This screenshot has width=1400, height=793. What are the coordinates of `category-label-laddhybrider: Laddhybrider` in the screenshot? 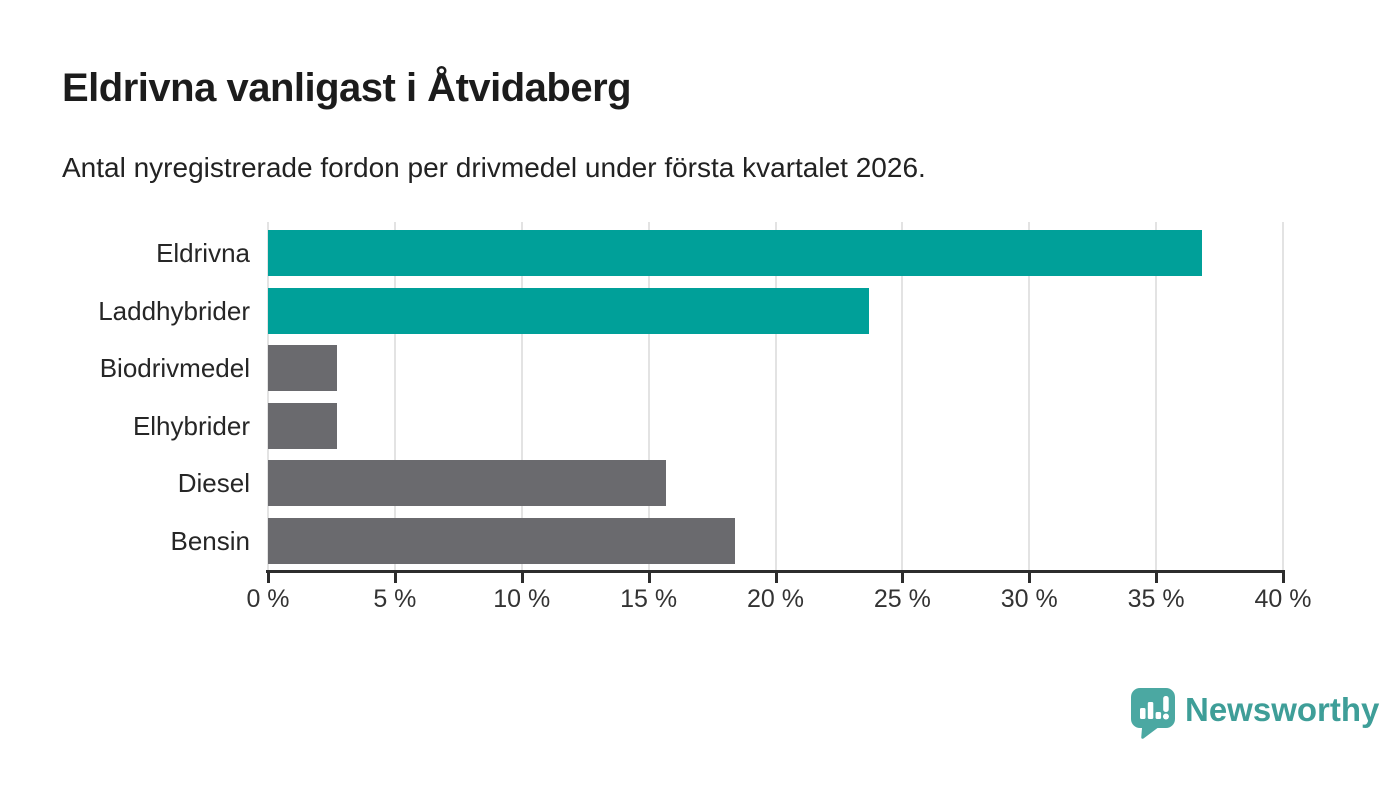 It's located at (174, 310).